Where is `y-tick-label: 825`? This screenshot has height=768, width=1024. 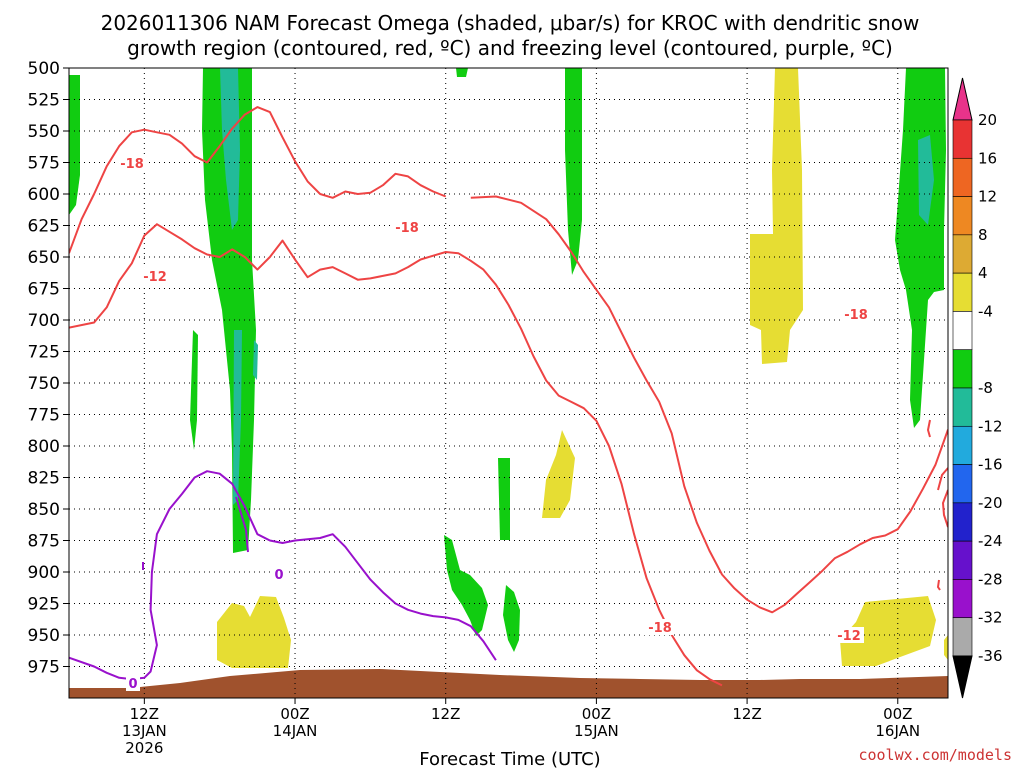 y-tick-label: 825 is located at coordinates (44, 479).